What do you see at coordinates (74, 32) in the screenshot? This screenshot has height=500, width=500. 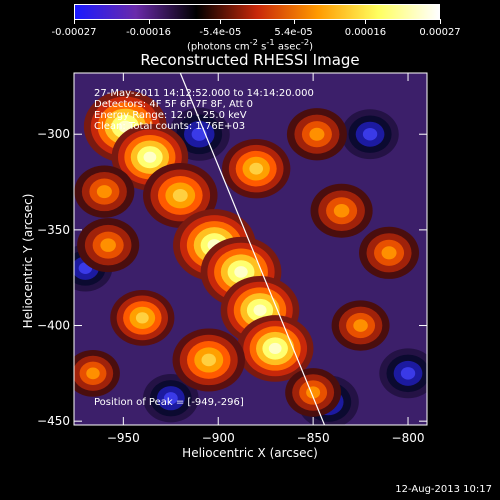 I see `colorbar-tick-label: -0.00027` at bounding box center [74, 32].